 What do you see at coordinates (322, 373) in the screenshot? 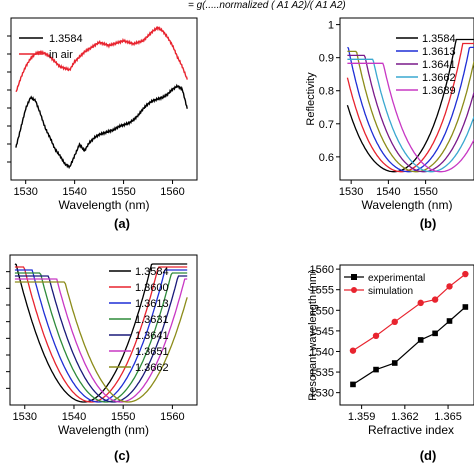
I see `y-tick-label: 1535` at bounding box center [322, 373].